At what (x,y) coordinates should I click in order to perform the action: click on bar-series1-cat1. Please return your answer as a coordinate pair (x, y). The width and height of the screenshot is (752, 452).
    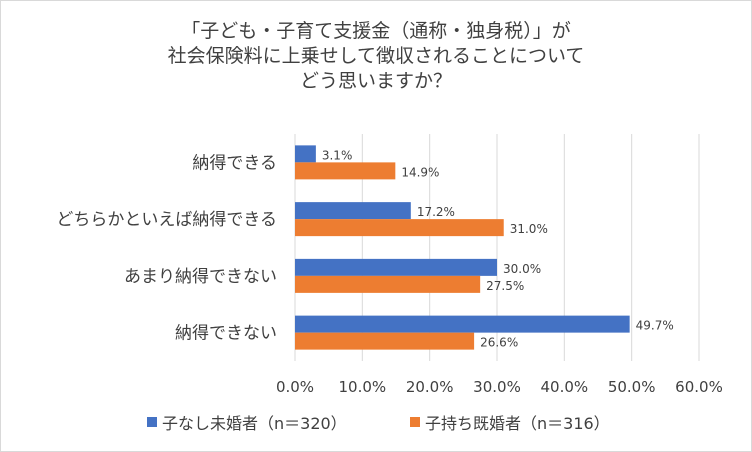
    Looking at the image, I should click on (305, 154).